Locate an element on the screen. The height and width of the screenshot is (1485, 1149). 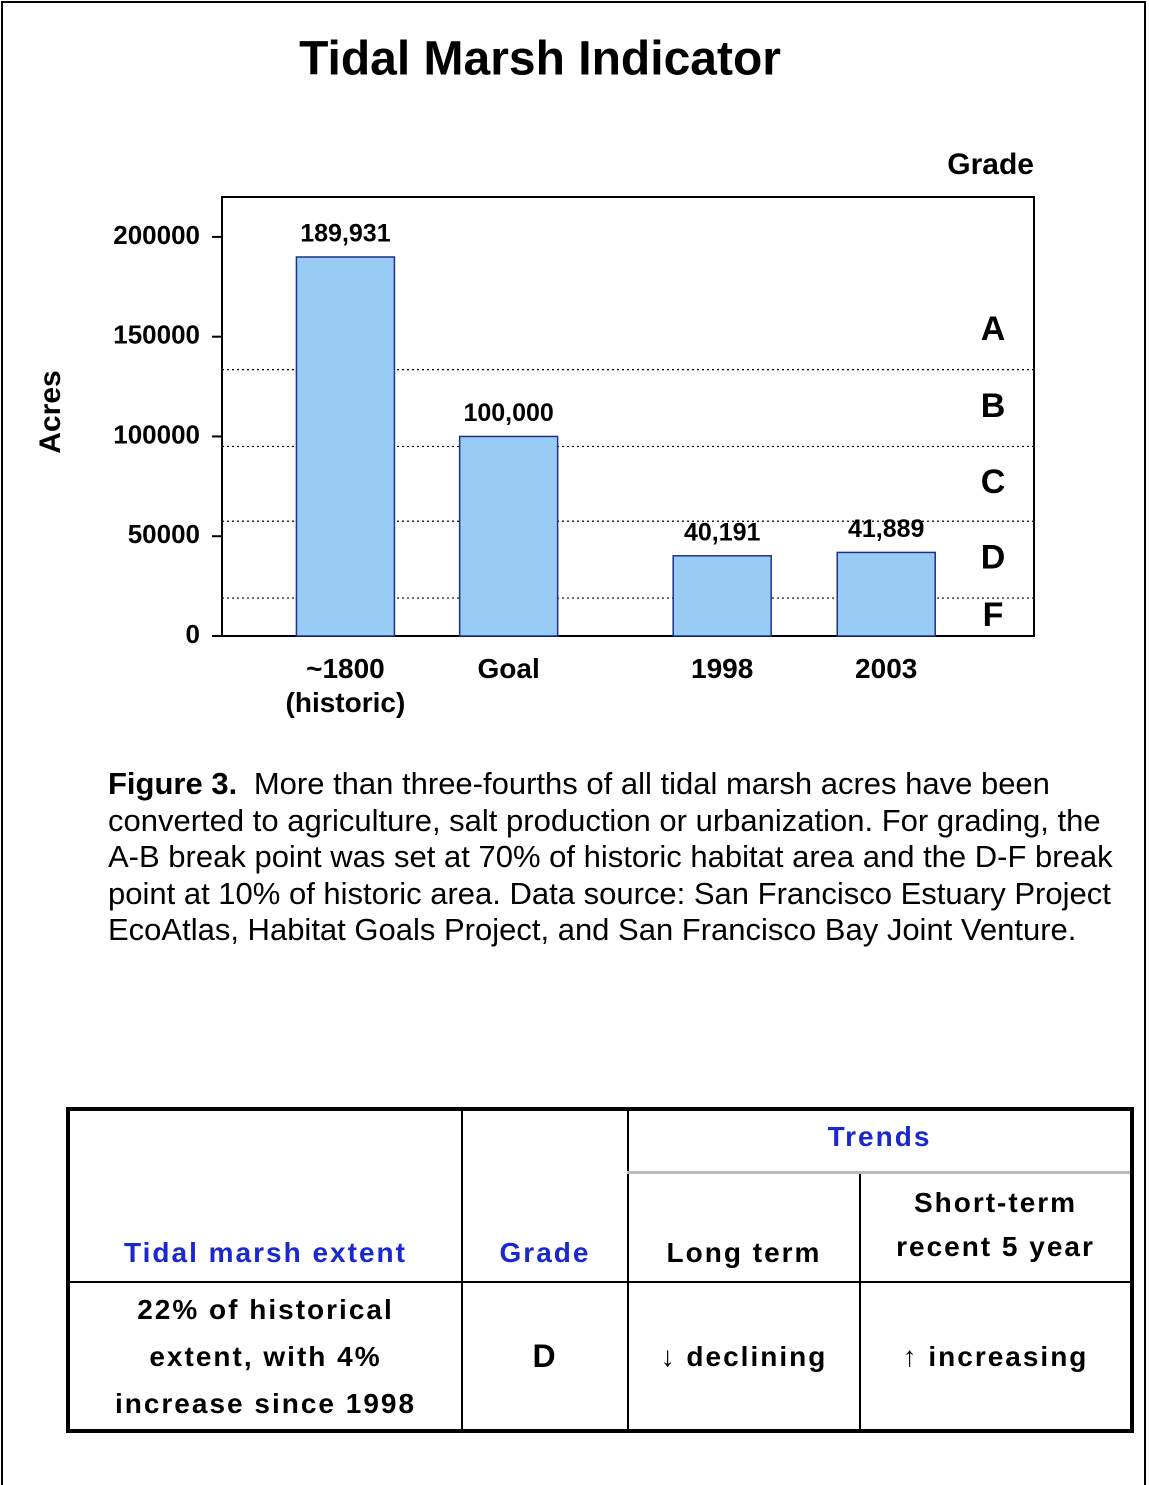
value-label: 40,191 is located at coordinates (722, 532).